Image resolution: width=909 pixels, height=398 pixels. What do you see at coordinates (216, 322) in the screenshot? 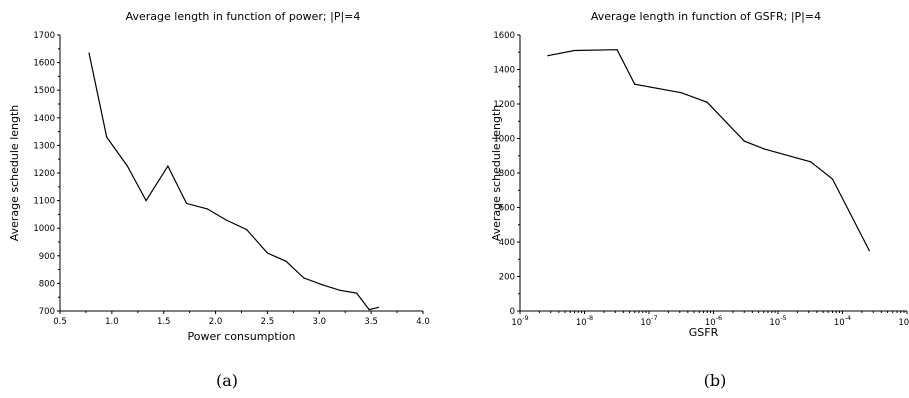
I see `x-tick-label: 2.0` at bounding box center [216, 322].